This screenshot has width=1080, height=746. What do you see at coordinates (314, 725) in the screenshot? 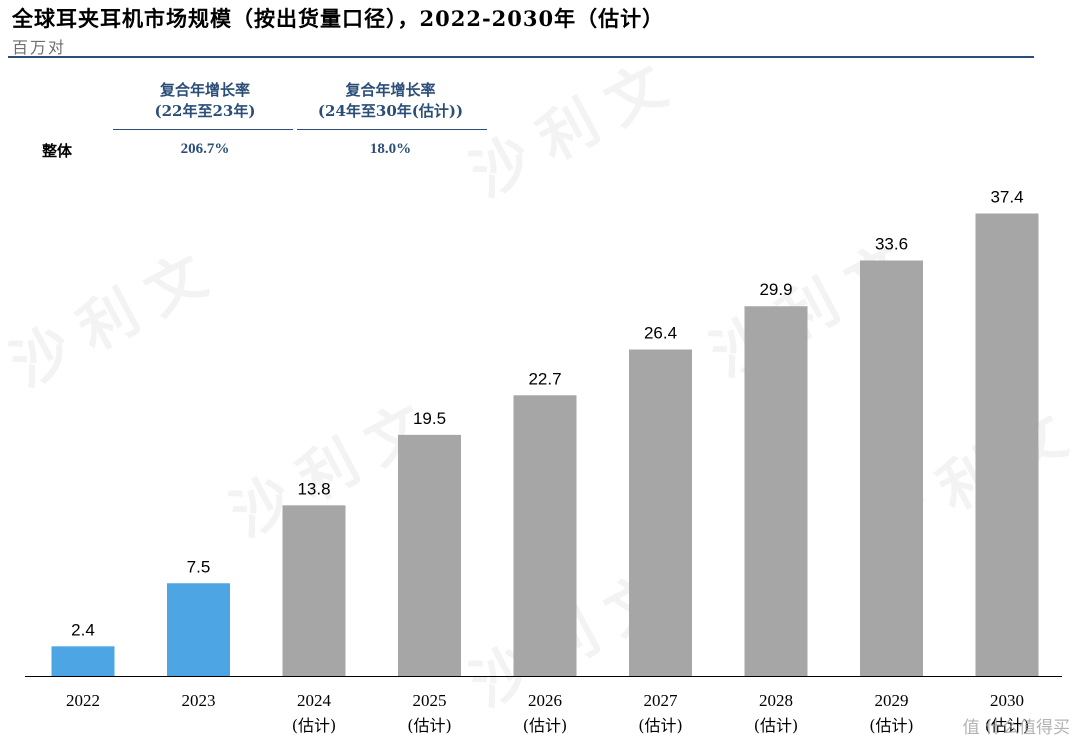
I see `x-tick-sublabel-2024: (估计)` at bounding box center [314, 725].